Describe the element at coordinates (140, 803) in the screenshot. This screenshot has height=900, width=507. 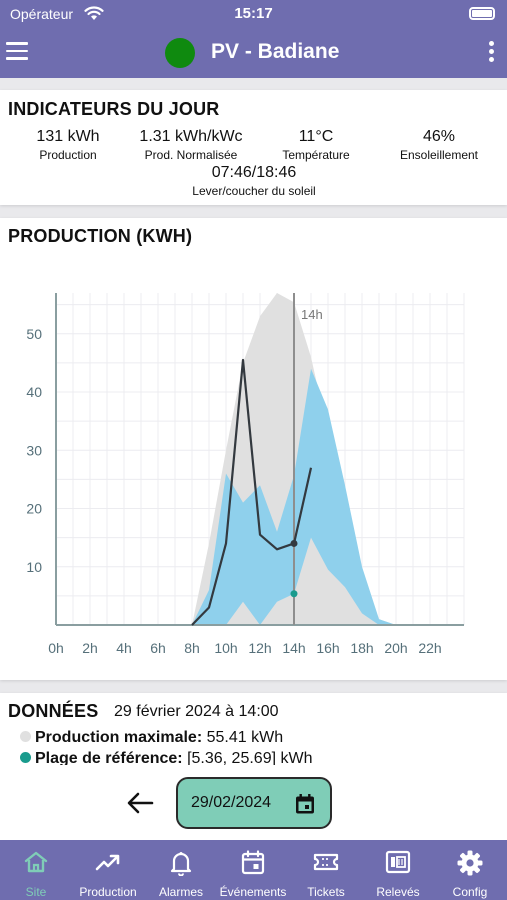
I see `back-arrow-icon` at that location.